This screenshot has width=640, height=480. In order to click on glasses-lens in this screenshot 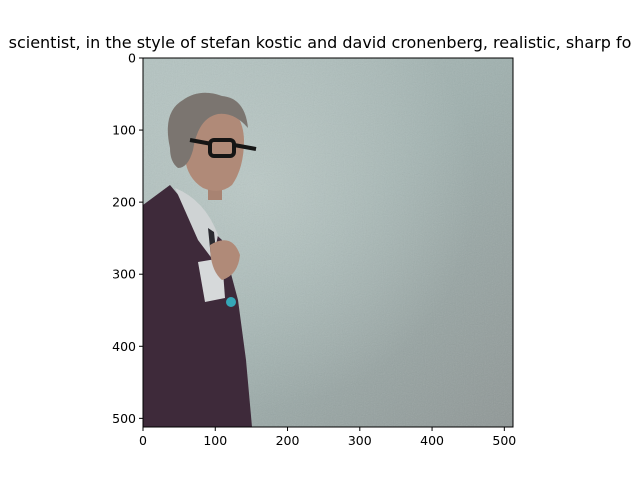, I will do `click(222, 148)`.